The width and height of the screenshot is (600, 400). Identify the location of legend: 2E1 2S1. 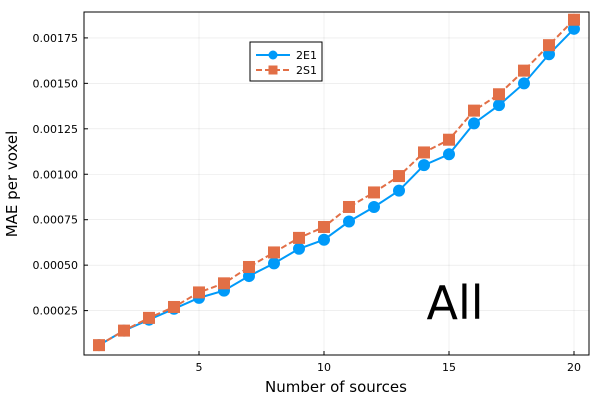
(286, 61).